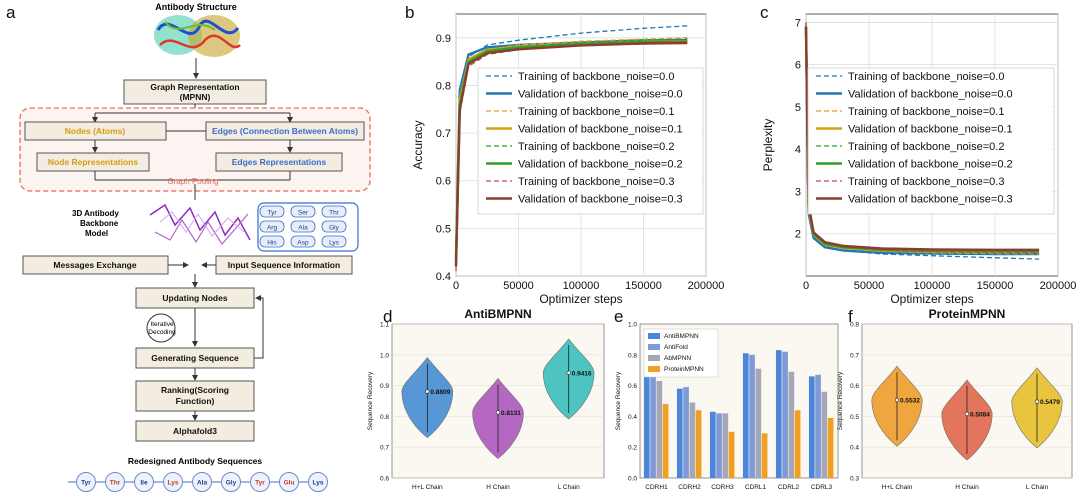  I want to click on redesigned-sequence-row: Tyr Thr Ile Lys Ala Gly Tyr Glu Lys, so click(198, 482).